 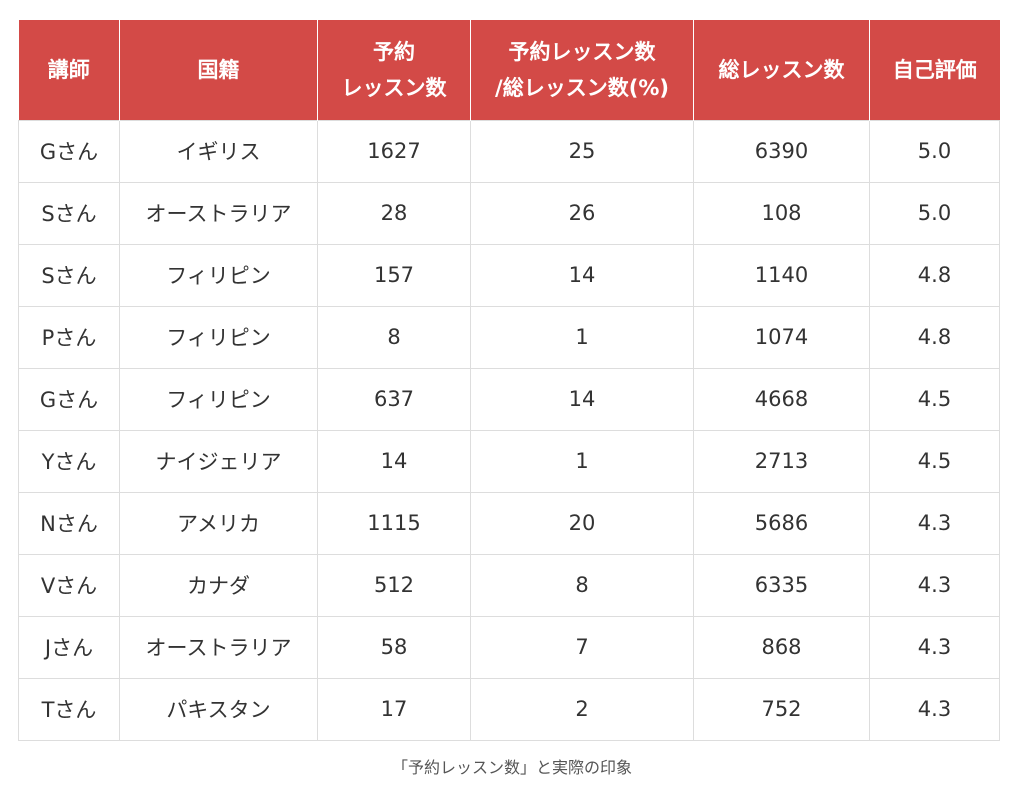 I want to click on header-reserved-lessons-line1: 予約, so click(x=394, y=51).